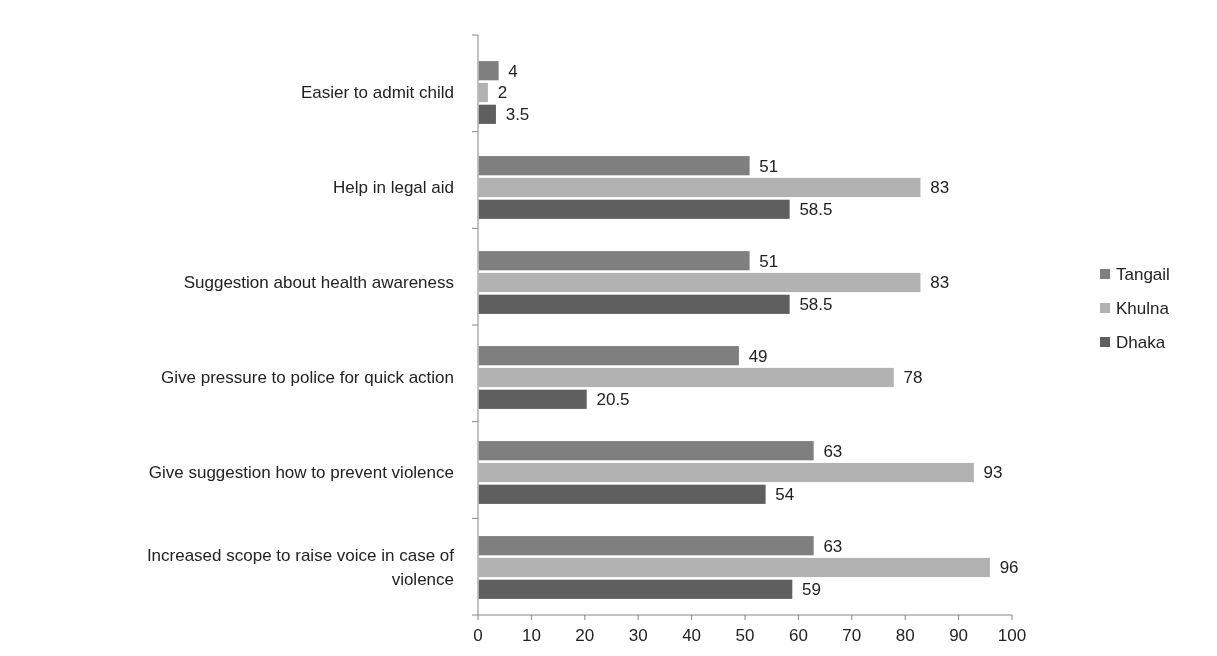 The height and width of the screenshot is (656, 1217). I want to click on y-tick-label: Help in legal aid, so click(393, 188).